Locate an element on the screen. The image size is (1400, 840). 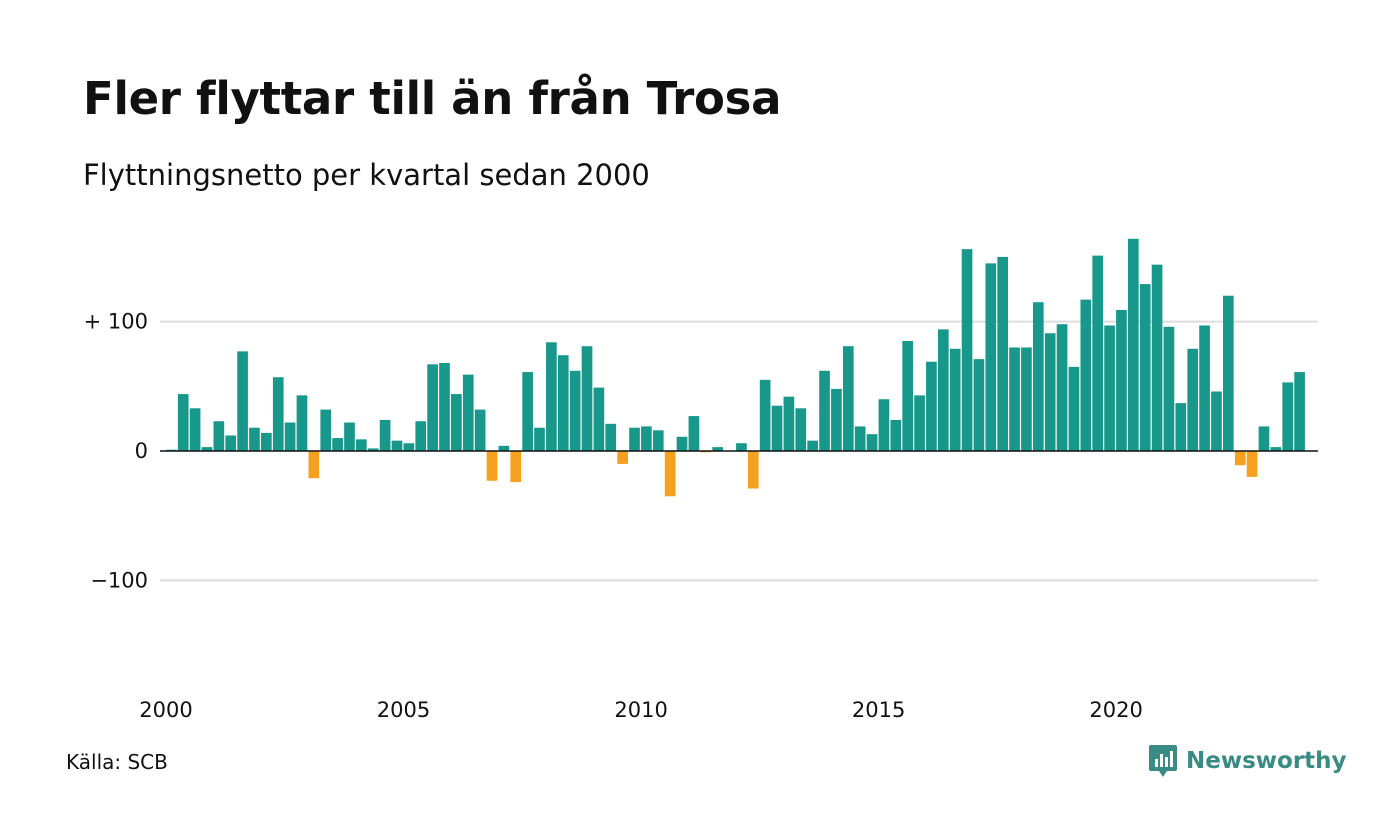
x-tick-label: 2020 is located at coordinates (1115, 710).